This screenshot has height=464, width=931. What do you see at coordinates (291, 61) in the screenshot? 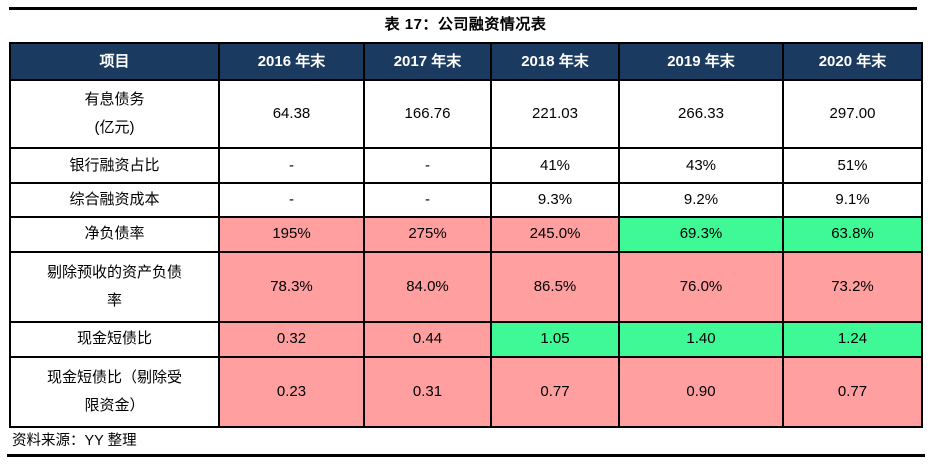
I see `header-cell-2016: 2016 年末` at bounding box center [291, 61].